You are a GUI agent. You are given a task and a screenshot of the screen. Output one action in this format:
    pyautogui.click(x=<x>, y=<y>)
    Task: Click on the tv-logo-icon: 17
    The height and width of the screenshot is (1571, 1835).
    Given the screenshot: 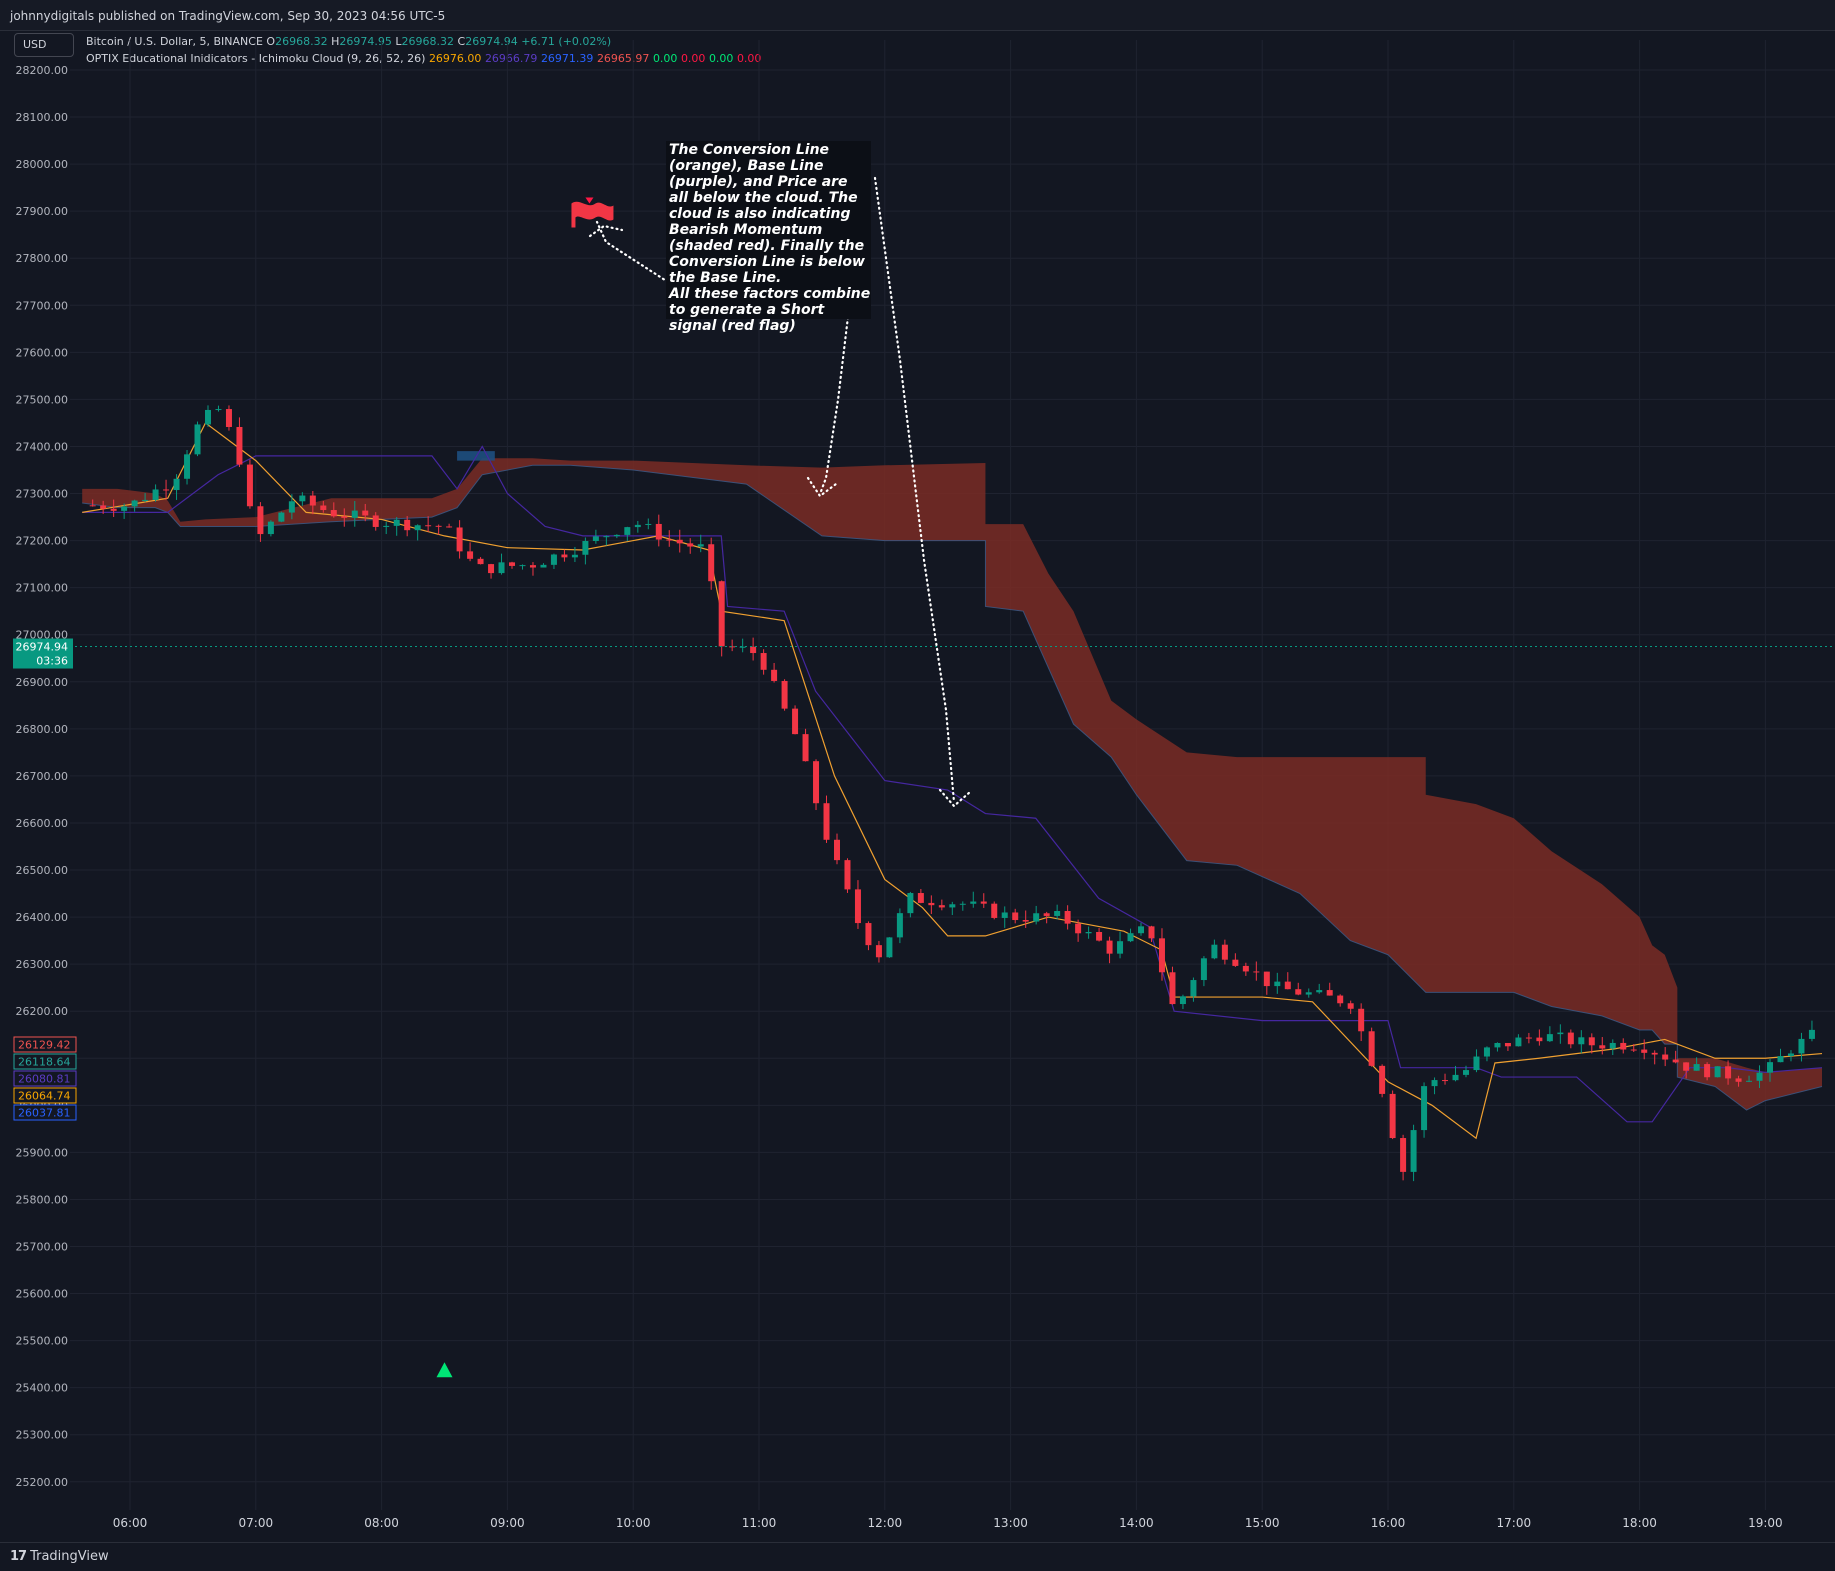 What is the action you would take?
    pyautogui.click(x=18, y=1556)
    